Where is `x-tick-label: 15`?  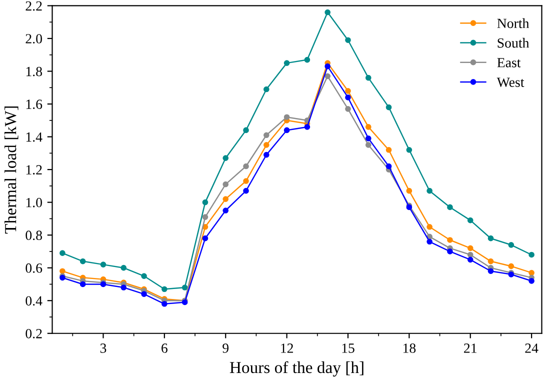 x-tick-label: 15 is located at coordinates (348, 348).